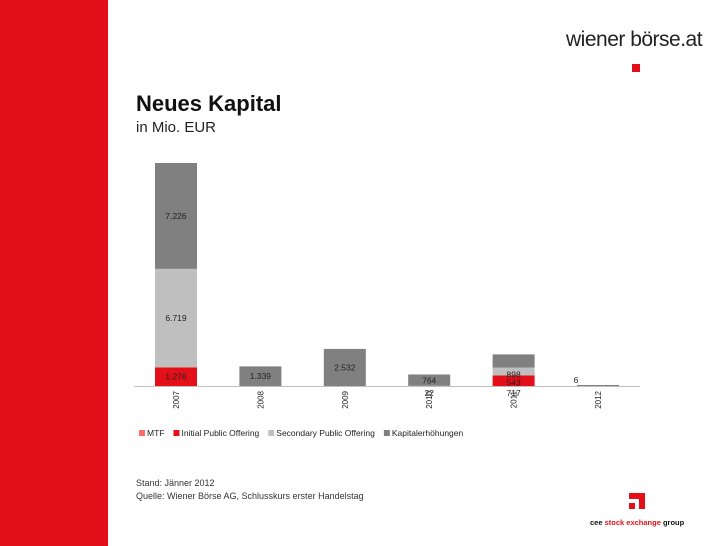 The image size is (728, 546). I want to click on cee-group-logo-icon, so click(637, 501).